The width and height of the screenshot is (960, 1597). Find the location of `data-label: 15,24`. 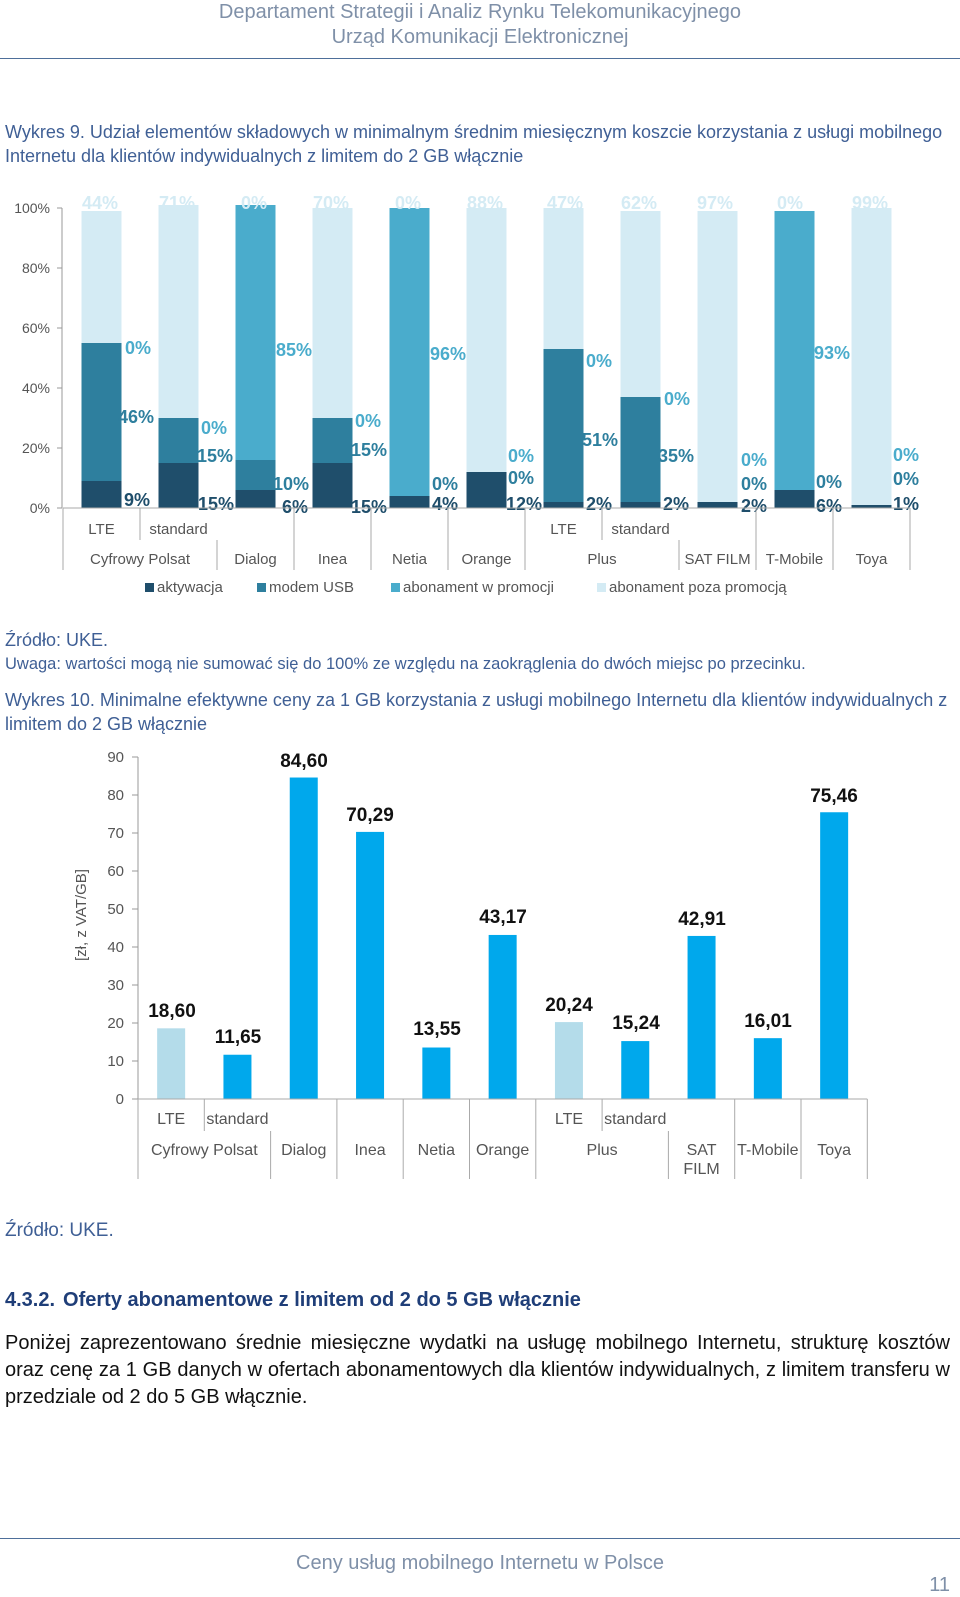

data-label: 15,24 is located at coordinates (636, 1023).